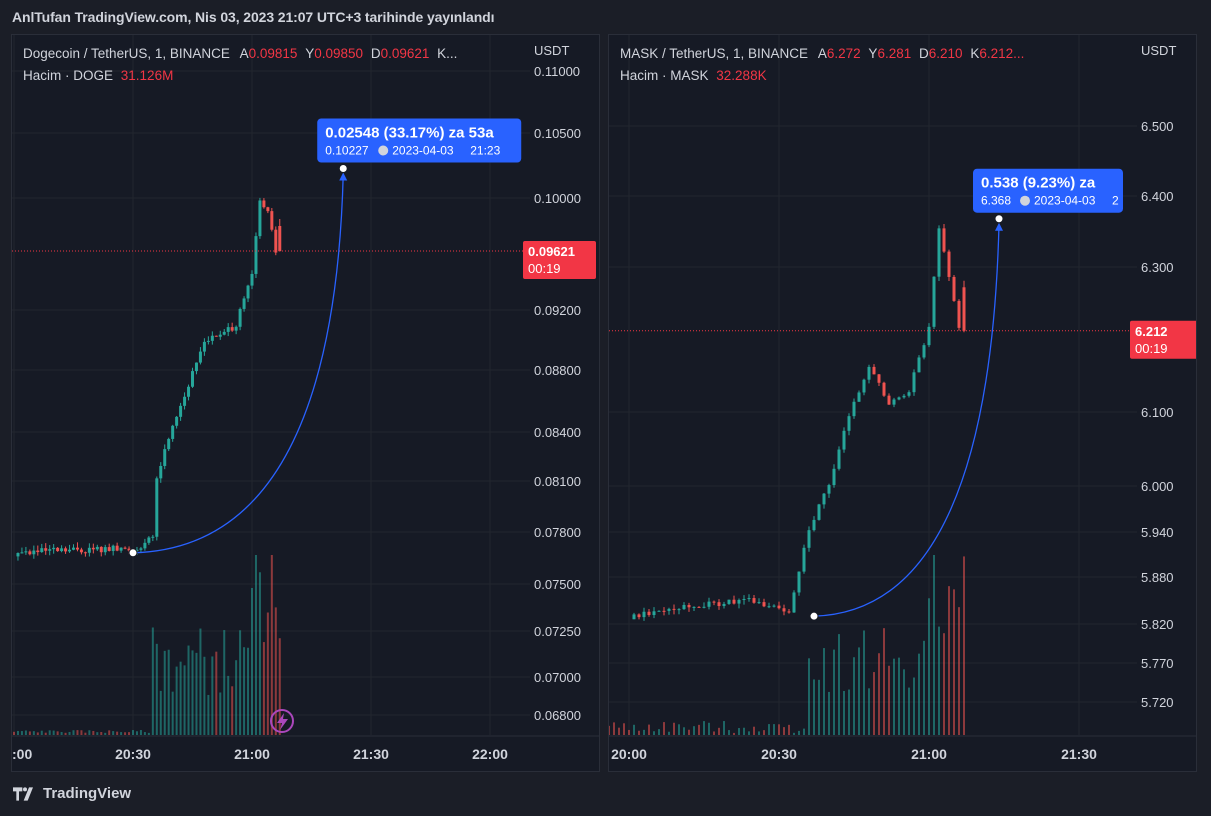  I want to click on low-value: 0.09621, so click(405, 53).